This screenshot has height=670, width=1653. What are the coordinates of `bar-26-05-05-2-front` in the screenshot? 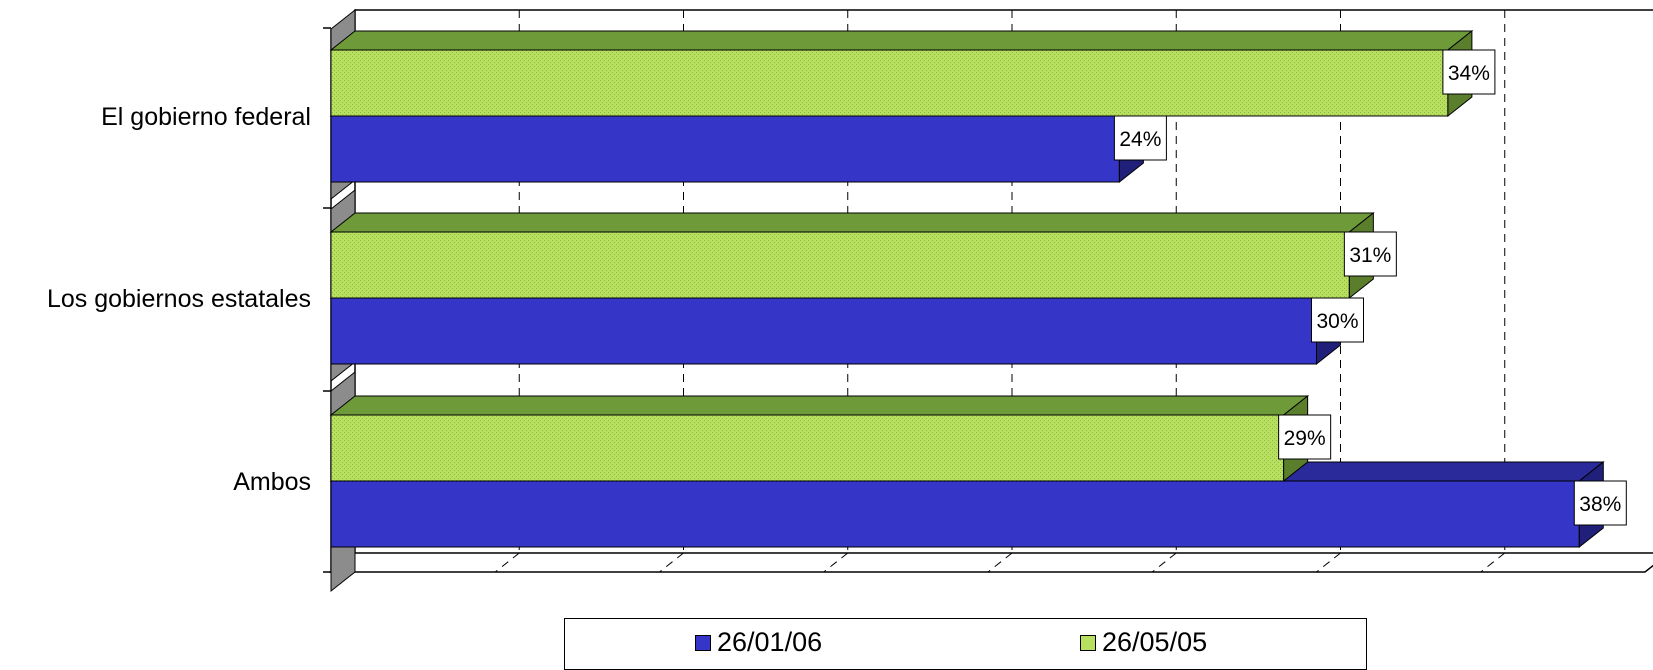 It's located at (807, 448).